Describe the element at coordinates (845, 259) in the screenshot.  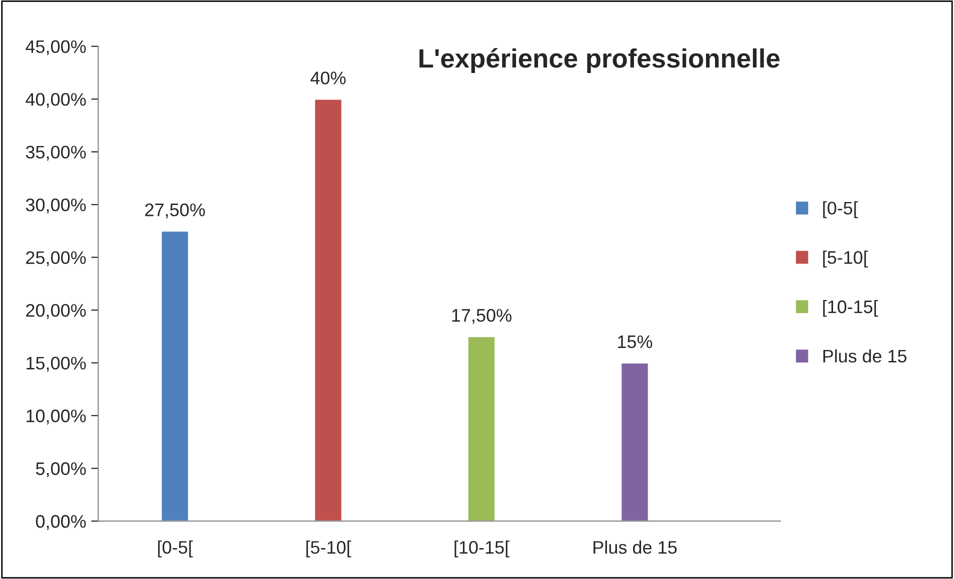
I see `legend-label: [5-10[` at that location.